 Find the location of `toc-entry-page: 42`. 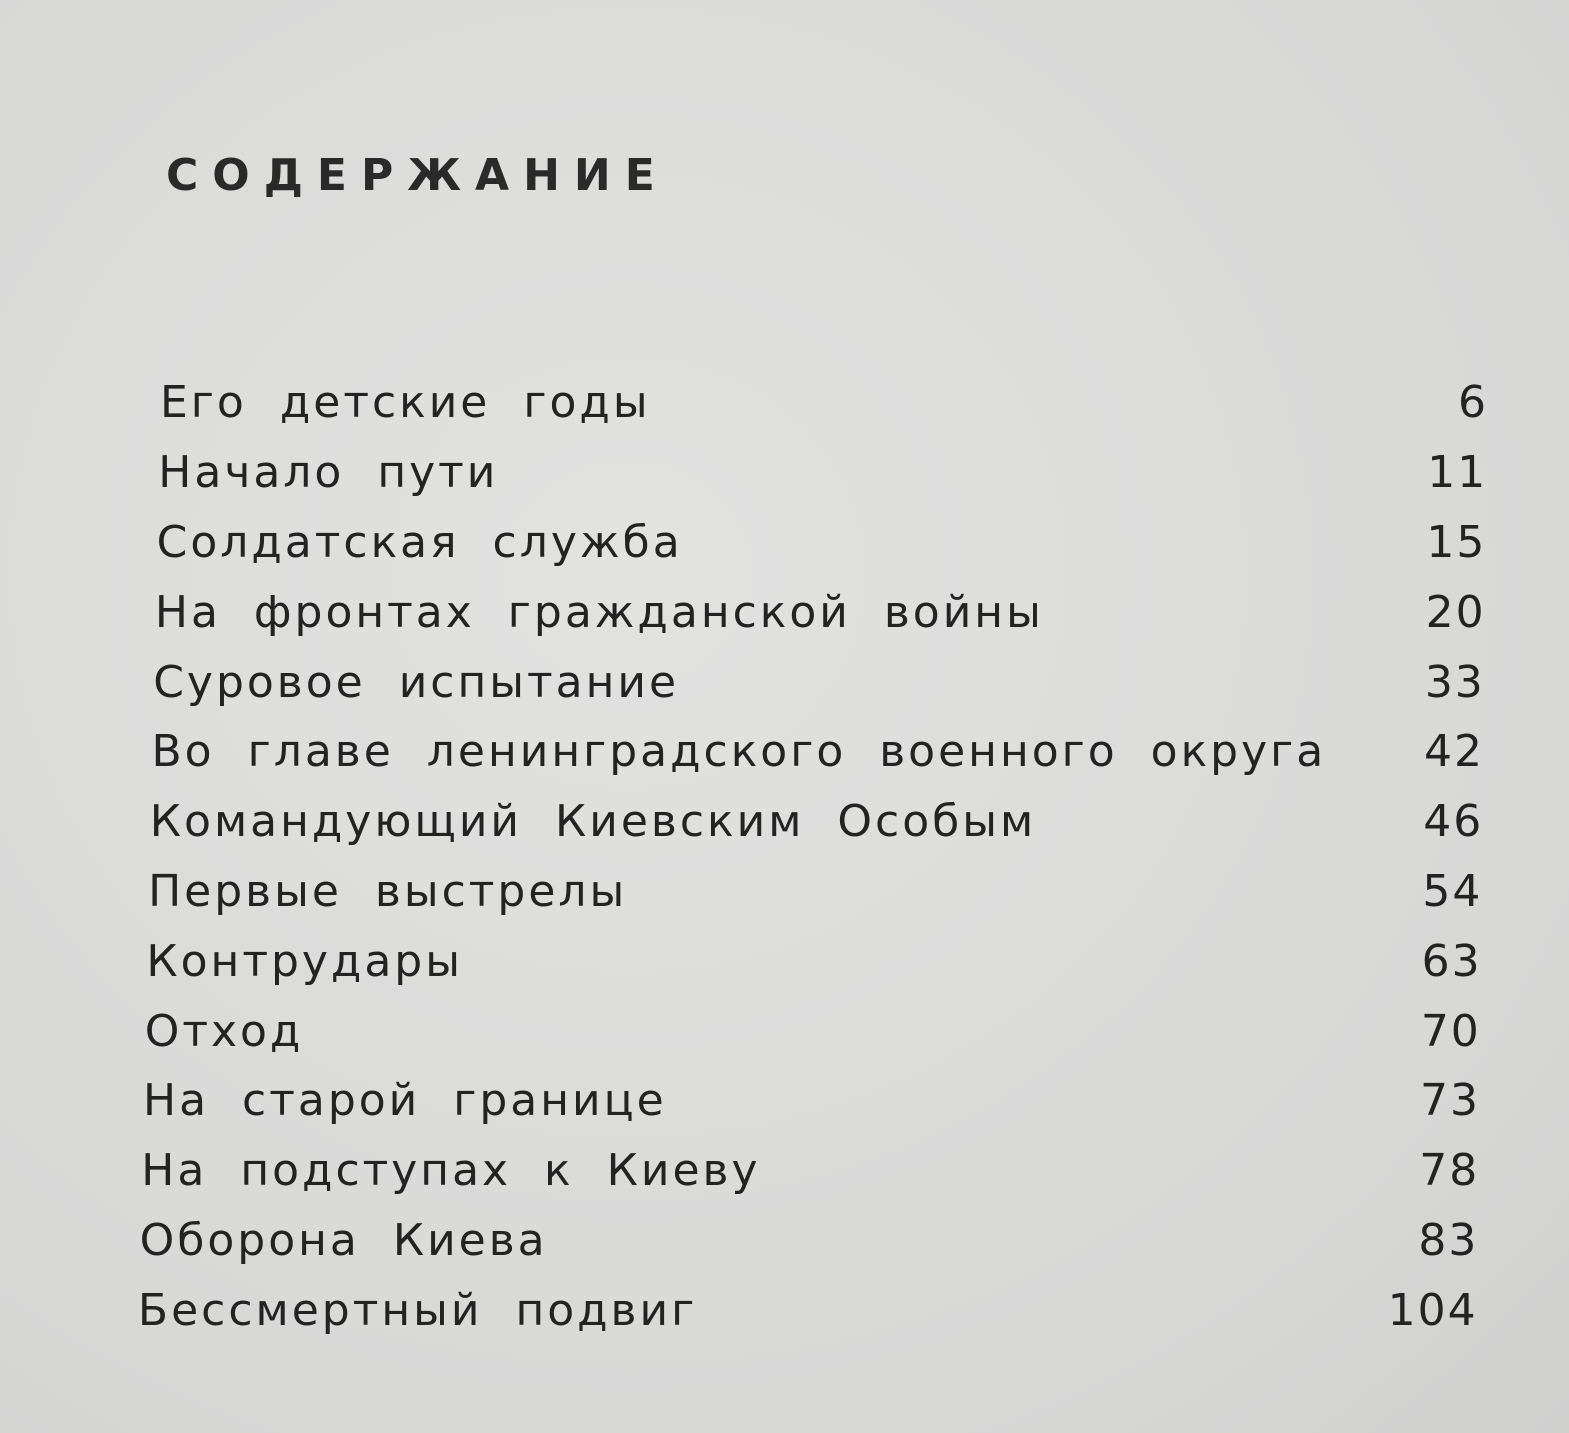

toc-entry-page: 42 is located at coordinates (1454, 752).